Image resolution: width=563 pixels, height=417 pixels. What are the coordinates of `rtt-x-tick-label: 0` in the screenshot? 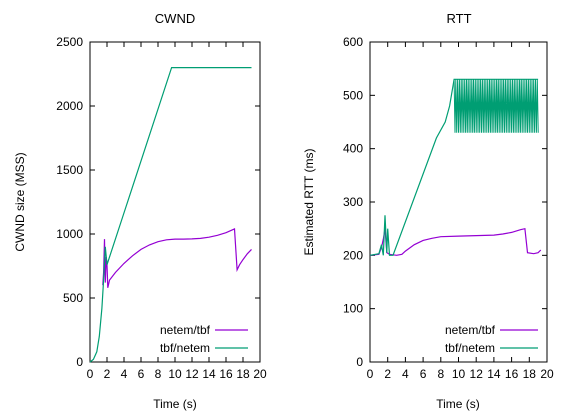 It's located at (370, 374).